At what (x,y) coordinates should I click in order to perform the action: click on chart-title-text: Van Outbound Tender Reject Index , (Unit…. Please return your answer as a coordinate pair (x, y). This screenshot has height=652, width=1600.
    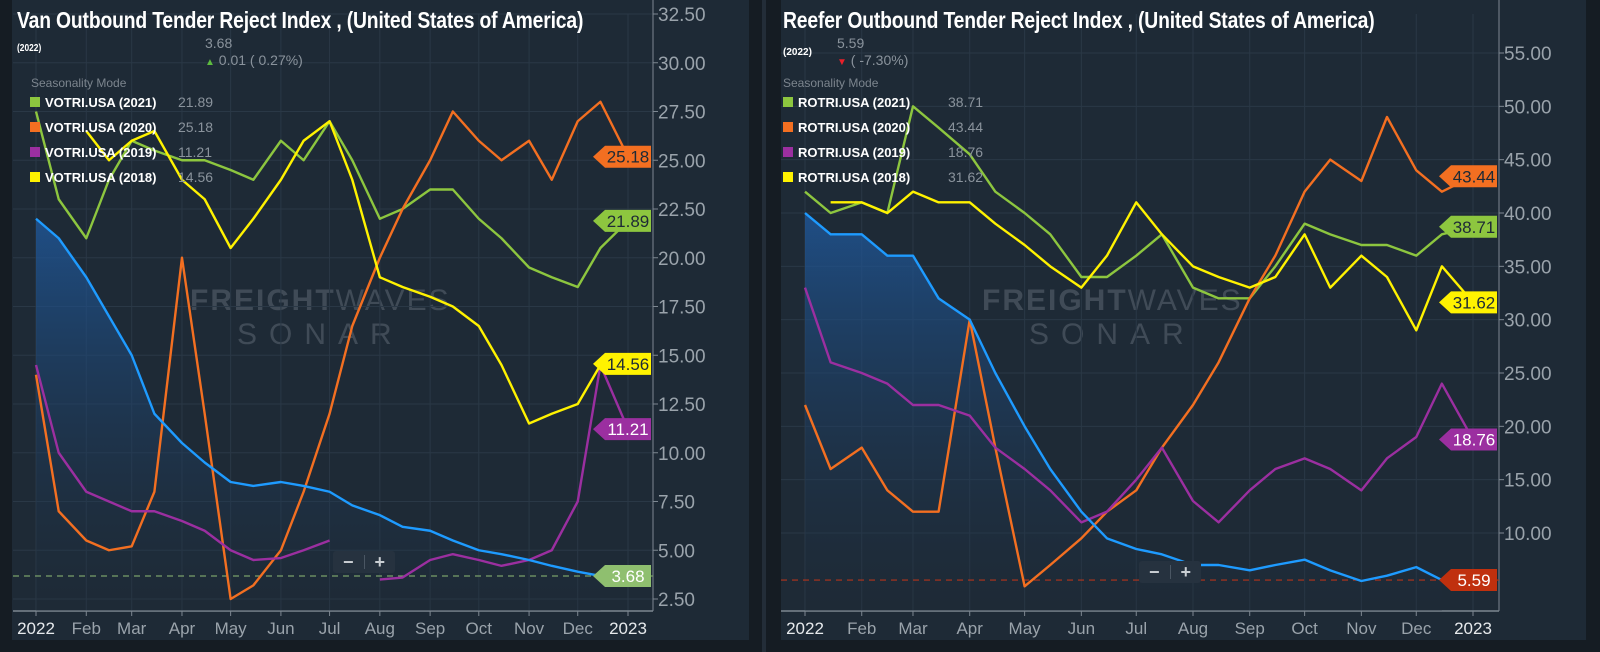
    Looking at the image, I should click on (300, 20).